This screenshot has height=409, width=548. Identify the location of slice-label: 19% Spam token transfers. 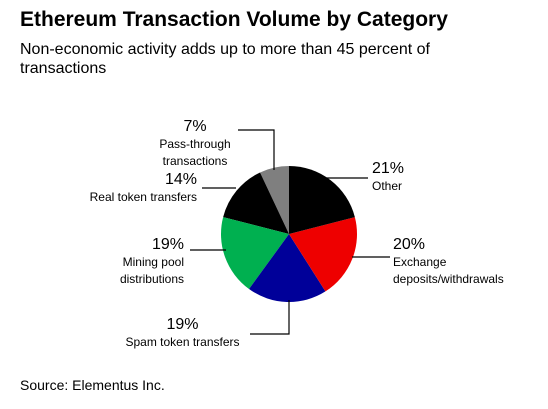
(182, 333).